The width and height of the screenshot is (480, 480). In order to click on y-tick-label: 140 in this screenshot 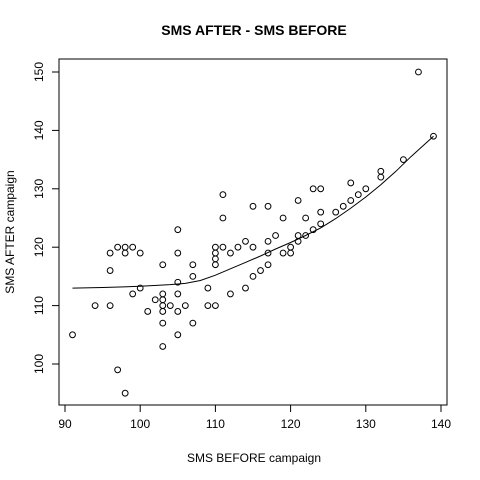, I will do `click(39, 130)`.